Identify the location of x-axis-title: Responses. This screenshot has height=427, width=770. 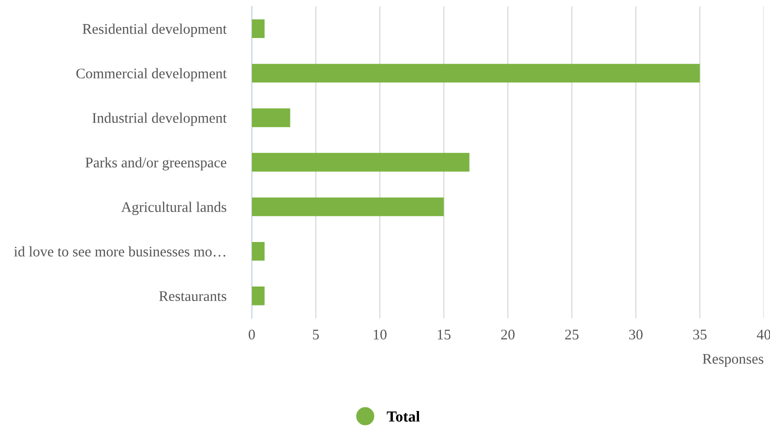
(733, 360).